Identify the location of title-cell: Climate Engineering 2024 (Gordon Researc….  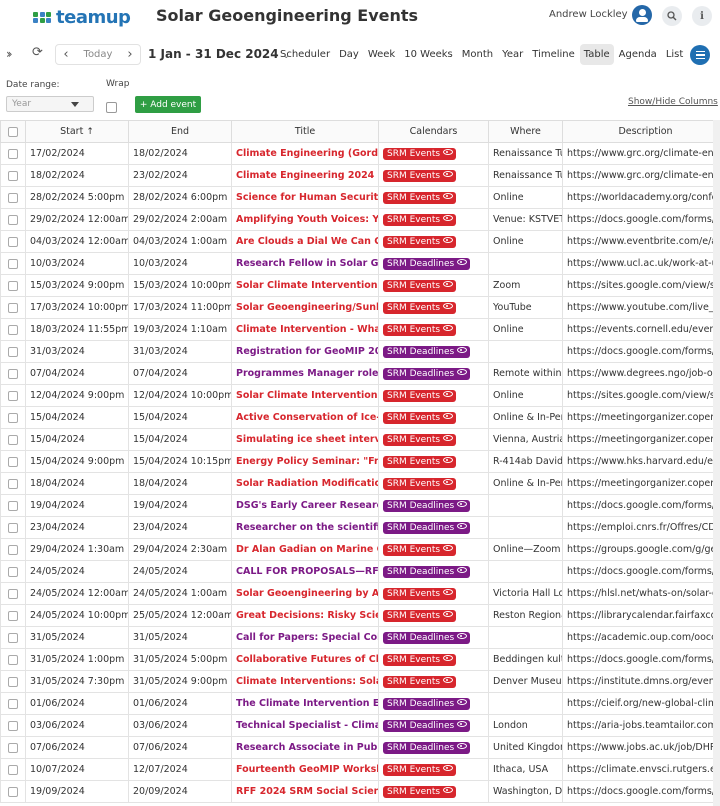
(305, 175).